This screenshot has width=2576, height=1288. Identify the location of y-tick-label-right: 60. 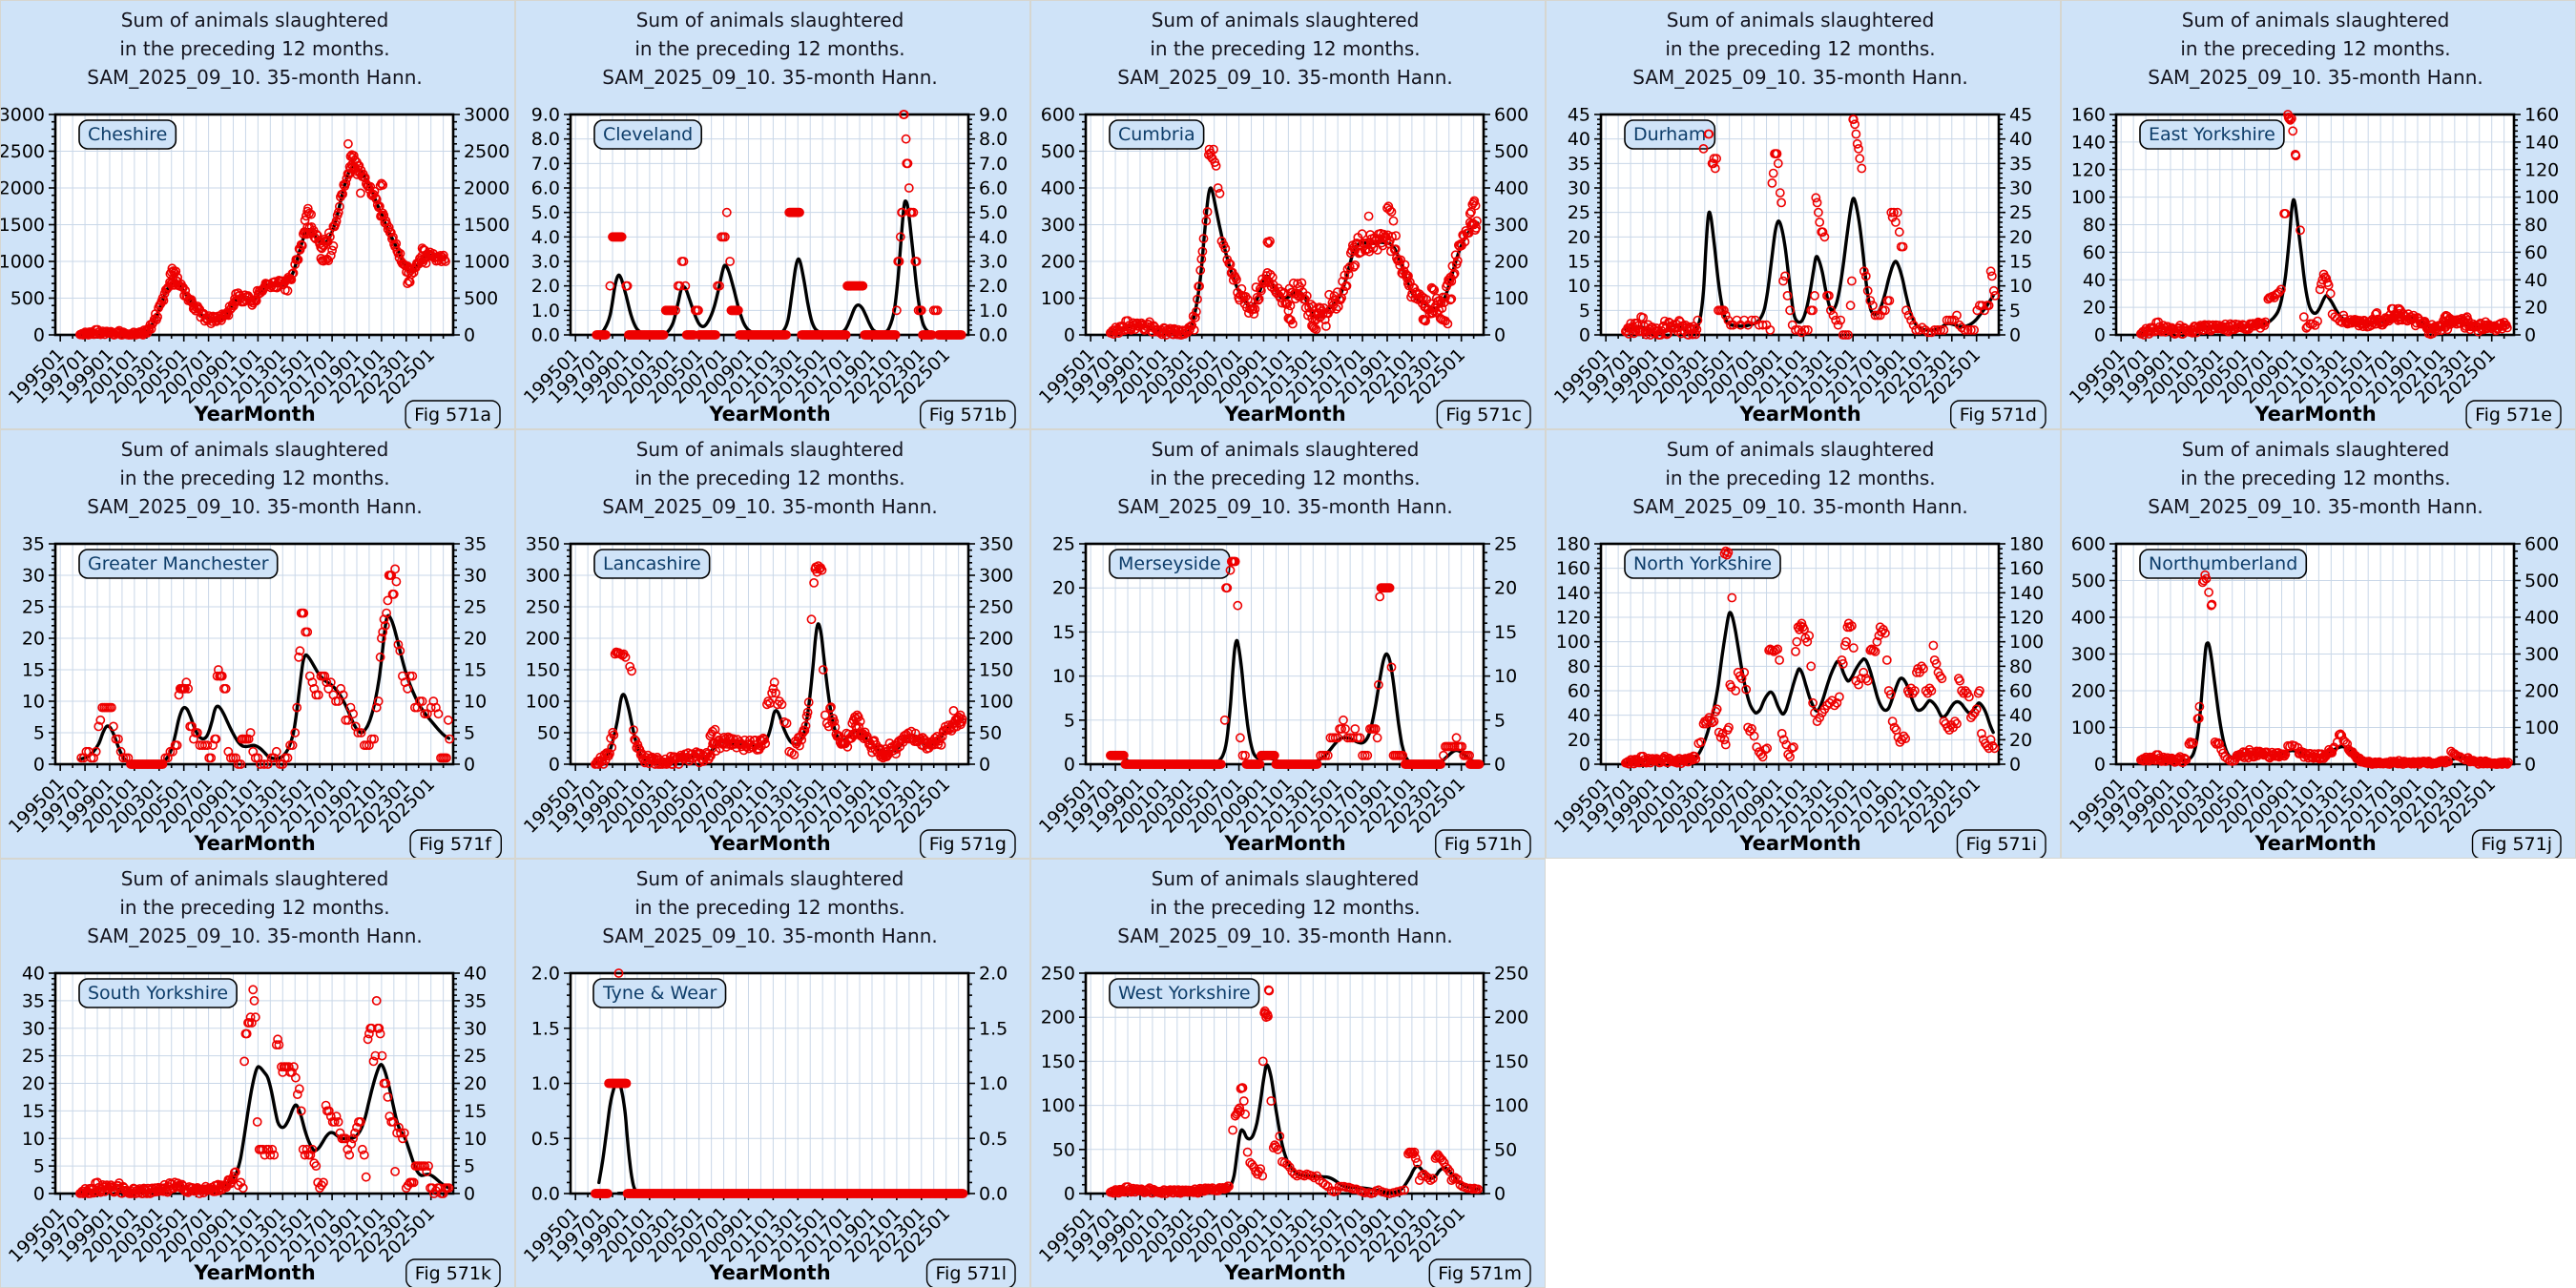
(2020, 691).